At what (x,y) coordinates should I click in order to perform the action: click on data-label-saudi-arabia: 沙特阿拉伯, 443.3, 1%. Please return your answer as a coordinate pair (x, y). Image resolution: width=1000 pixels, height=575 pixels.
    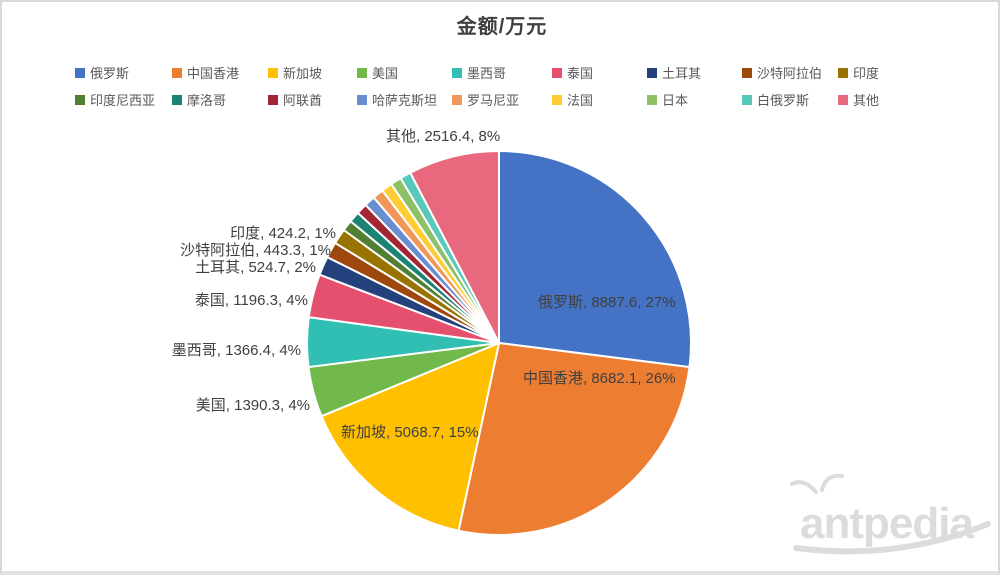
    Looking at the image, I should click on (255, 250).